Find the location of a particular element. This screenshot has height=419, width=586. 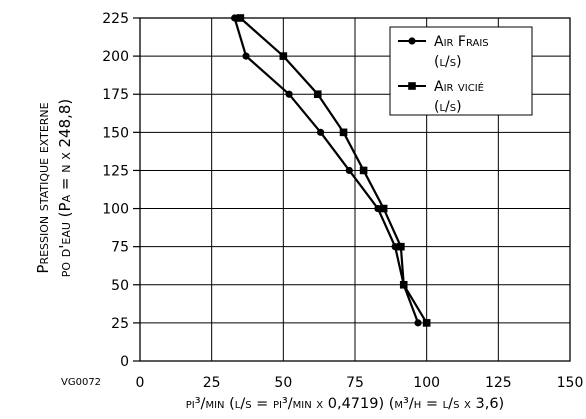

y-axis-label-line-1: Pression statique externe is located at coordinates (43, 187).